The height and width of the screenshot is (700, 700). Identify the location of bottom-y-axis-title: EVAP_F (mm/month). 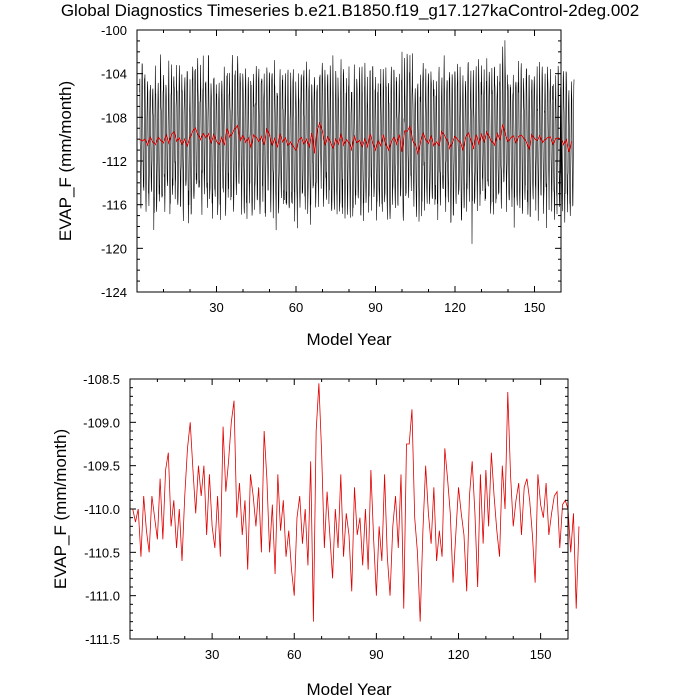
(60, 509).